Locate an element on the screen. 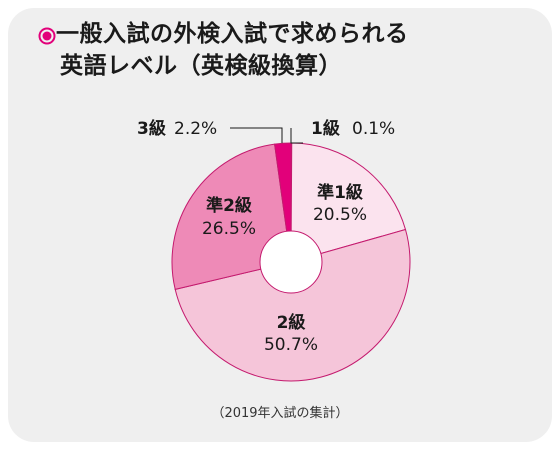 The height and width of the screenshot is (450, 560). chart-title-line1: 一般入試の外検入試で求められる is located at coordinates (232, 34).